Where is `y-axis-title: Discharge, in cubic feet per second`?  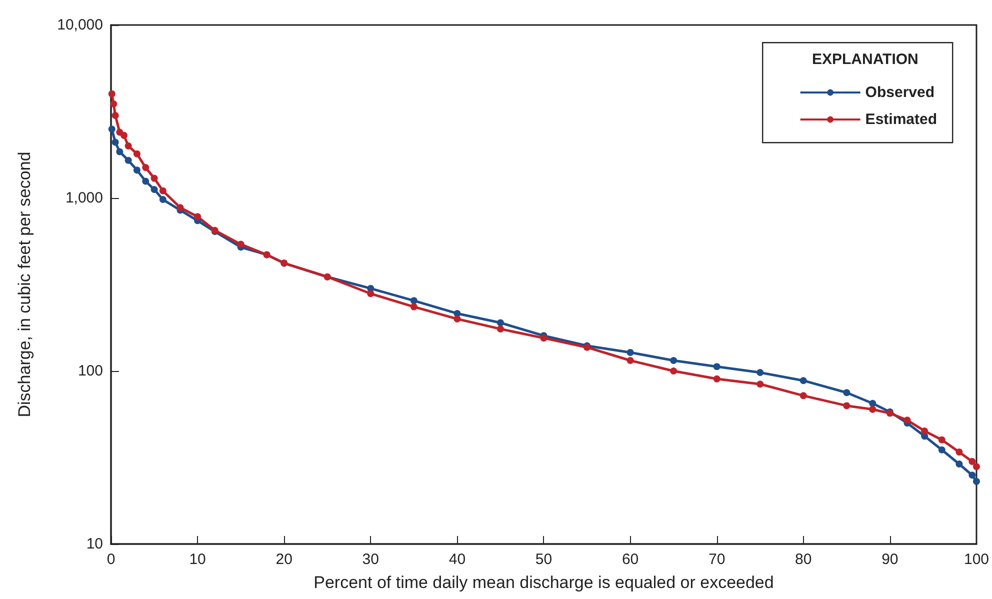 y-axis-title: Discharge, in cubic feet per second is located at coordinates (24, 285).